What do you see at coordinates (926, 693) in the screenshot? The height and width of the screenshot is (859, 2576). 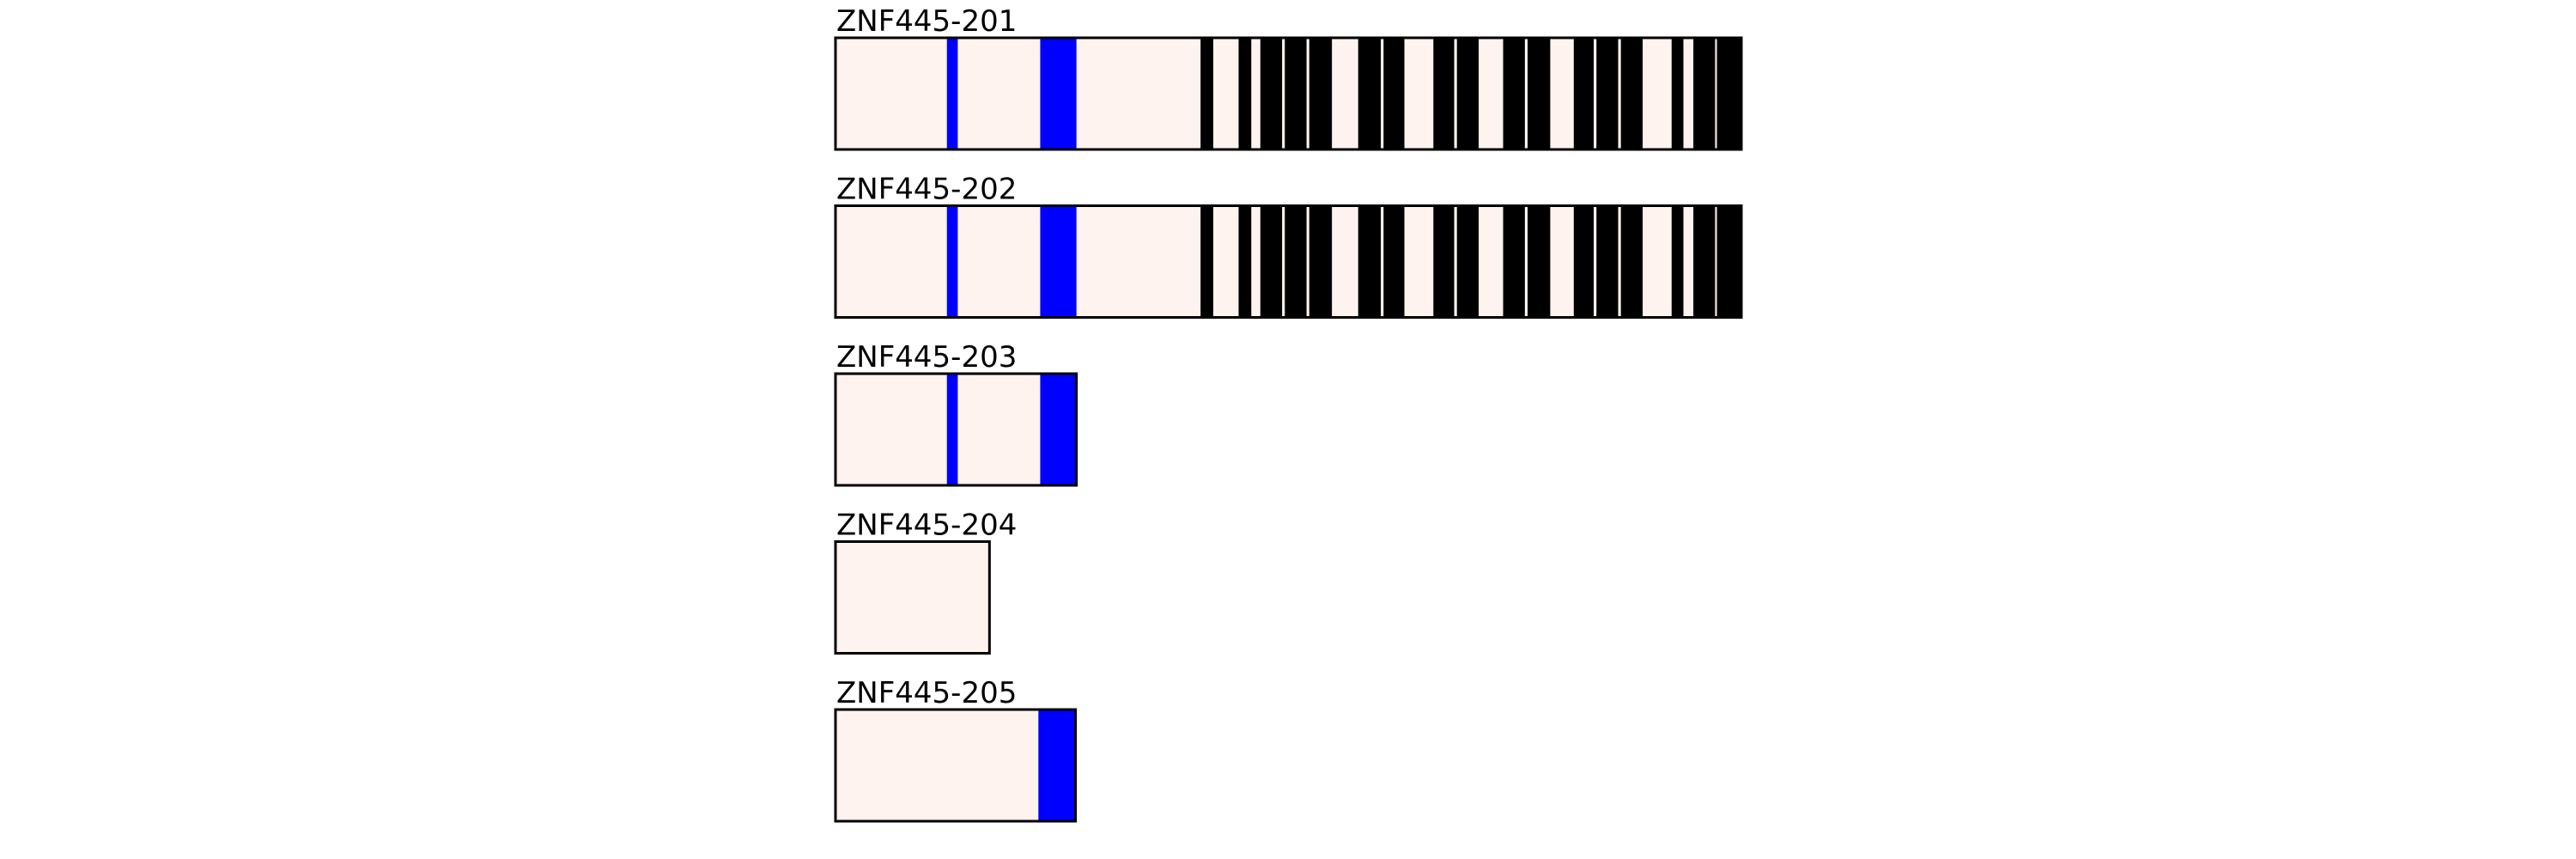 I see `transcript-label: ZNF445-205` at bounding box center [926, 693].